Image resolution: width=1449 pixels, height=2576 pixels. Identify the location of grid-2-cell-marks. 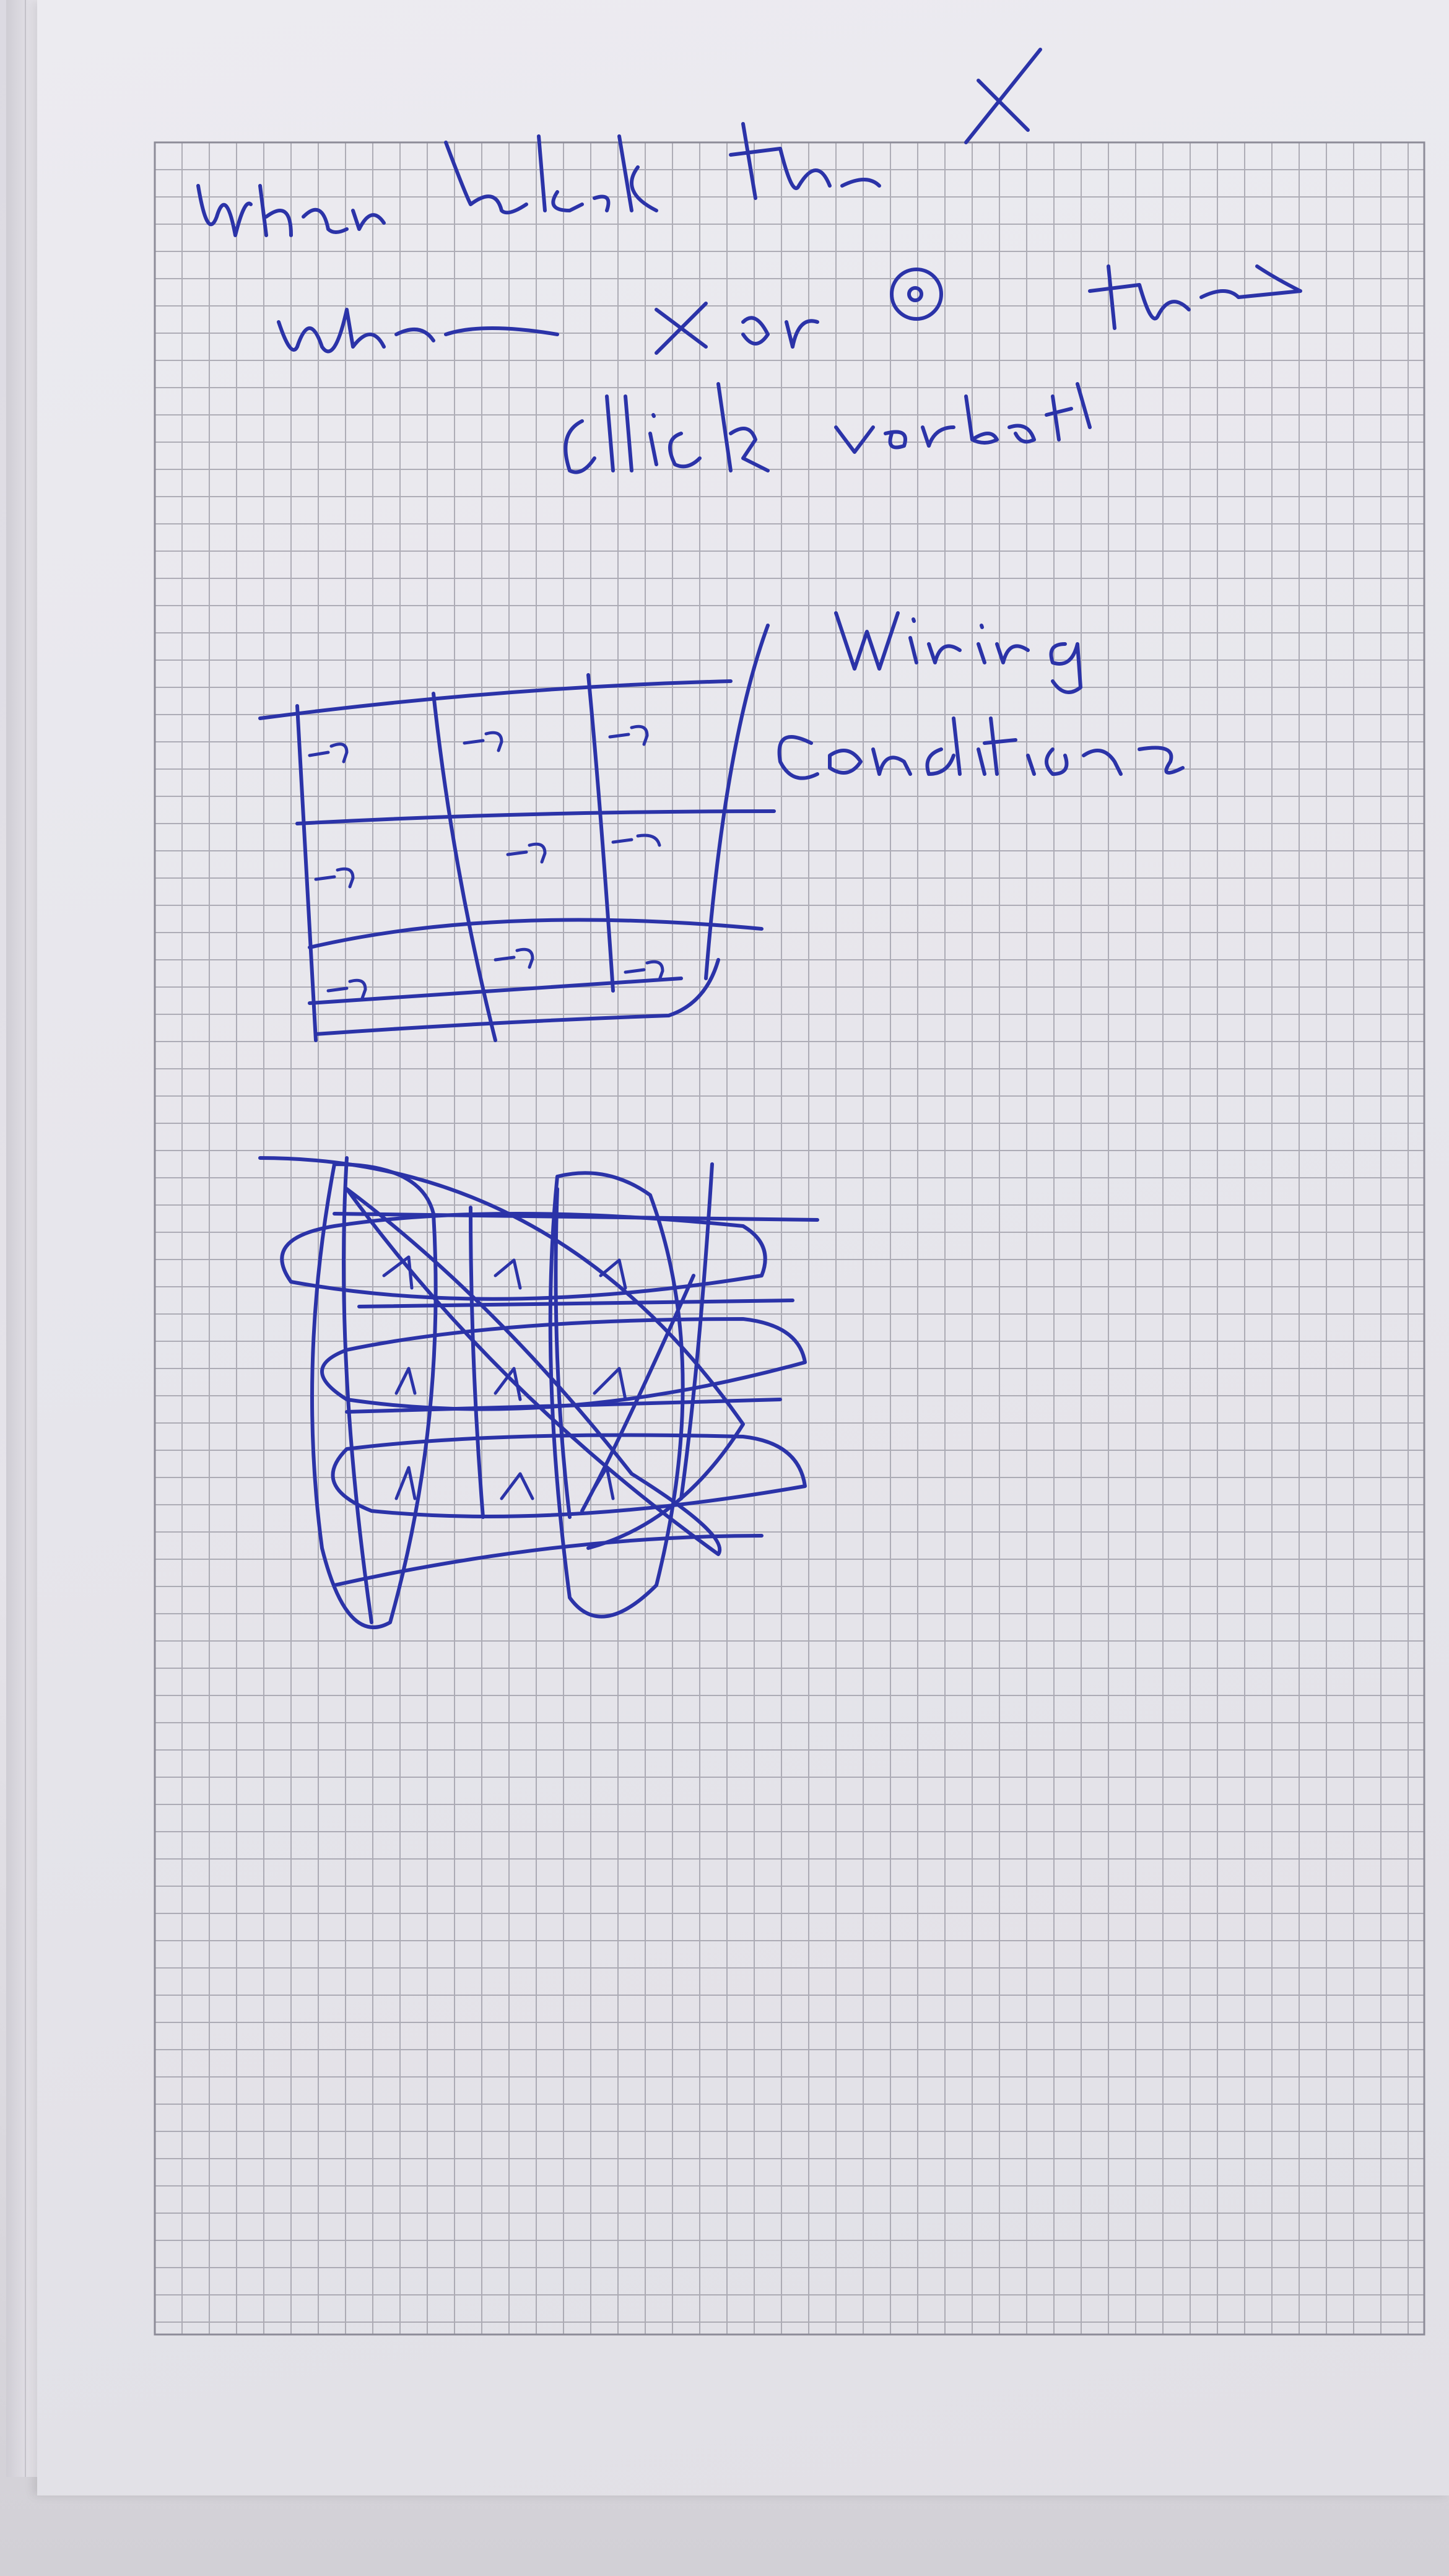
(505, 1378).